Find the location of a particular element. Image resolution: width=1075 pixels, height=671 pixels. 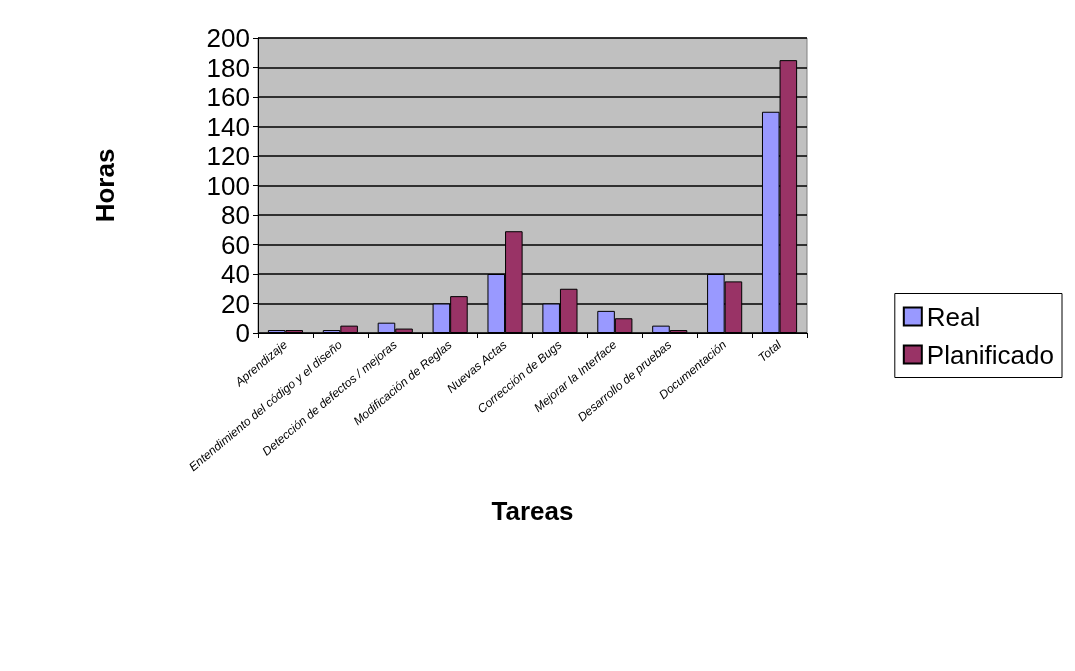

y-tick-label: 0 is located at coordinates (242, 333).